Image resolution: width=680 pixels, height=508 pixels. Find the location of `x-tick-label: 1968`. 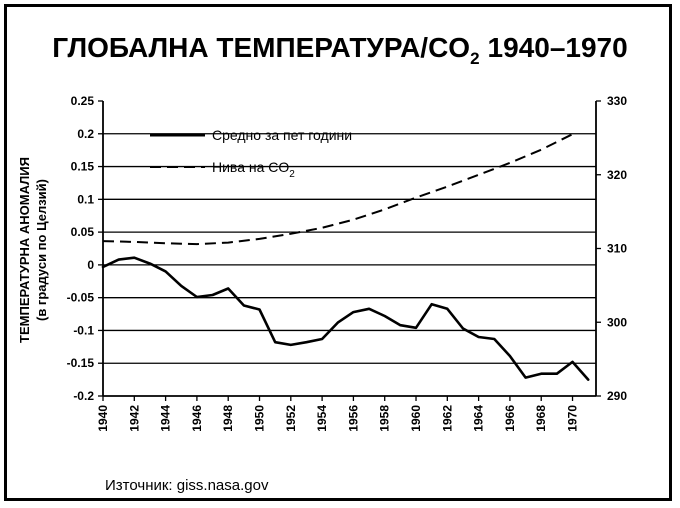

x-tick-label: 1968 is located at coordinates (541, 418).